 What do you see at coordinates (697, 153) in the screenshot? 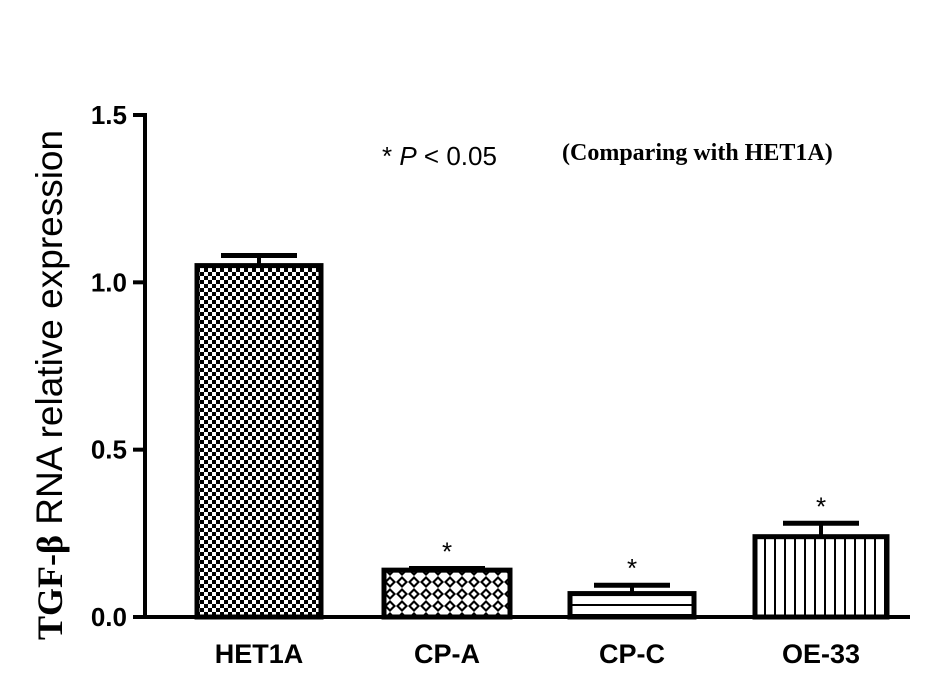
I see `comparison-note: (Comparing with HET1A)` at bounding box center [697, 153].